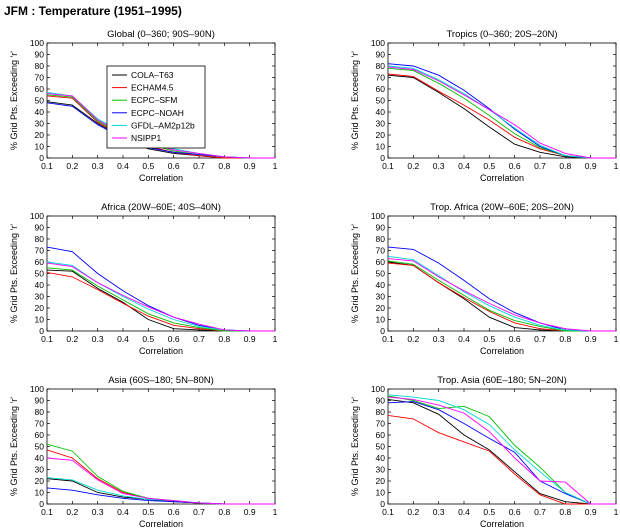  Describe the element at coordinates (502, 380) in the screenshot. I see `panel-title: Trop. Asia (60E–180; 5N–20N)` at that location.